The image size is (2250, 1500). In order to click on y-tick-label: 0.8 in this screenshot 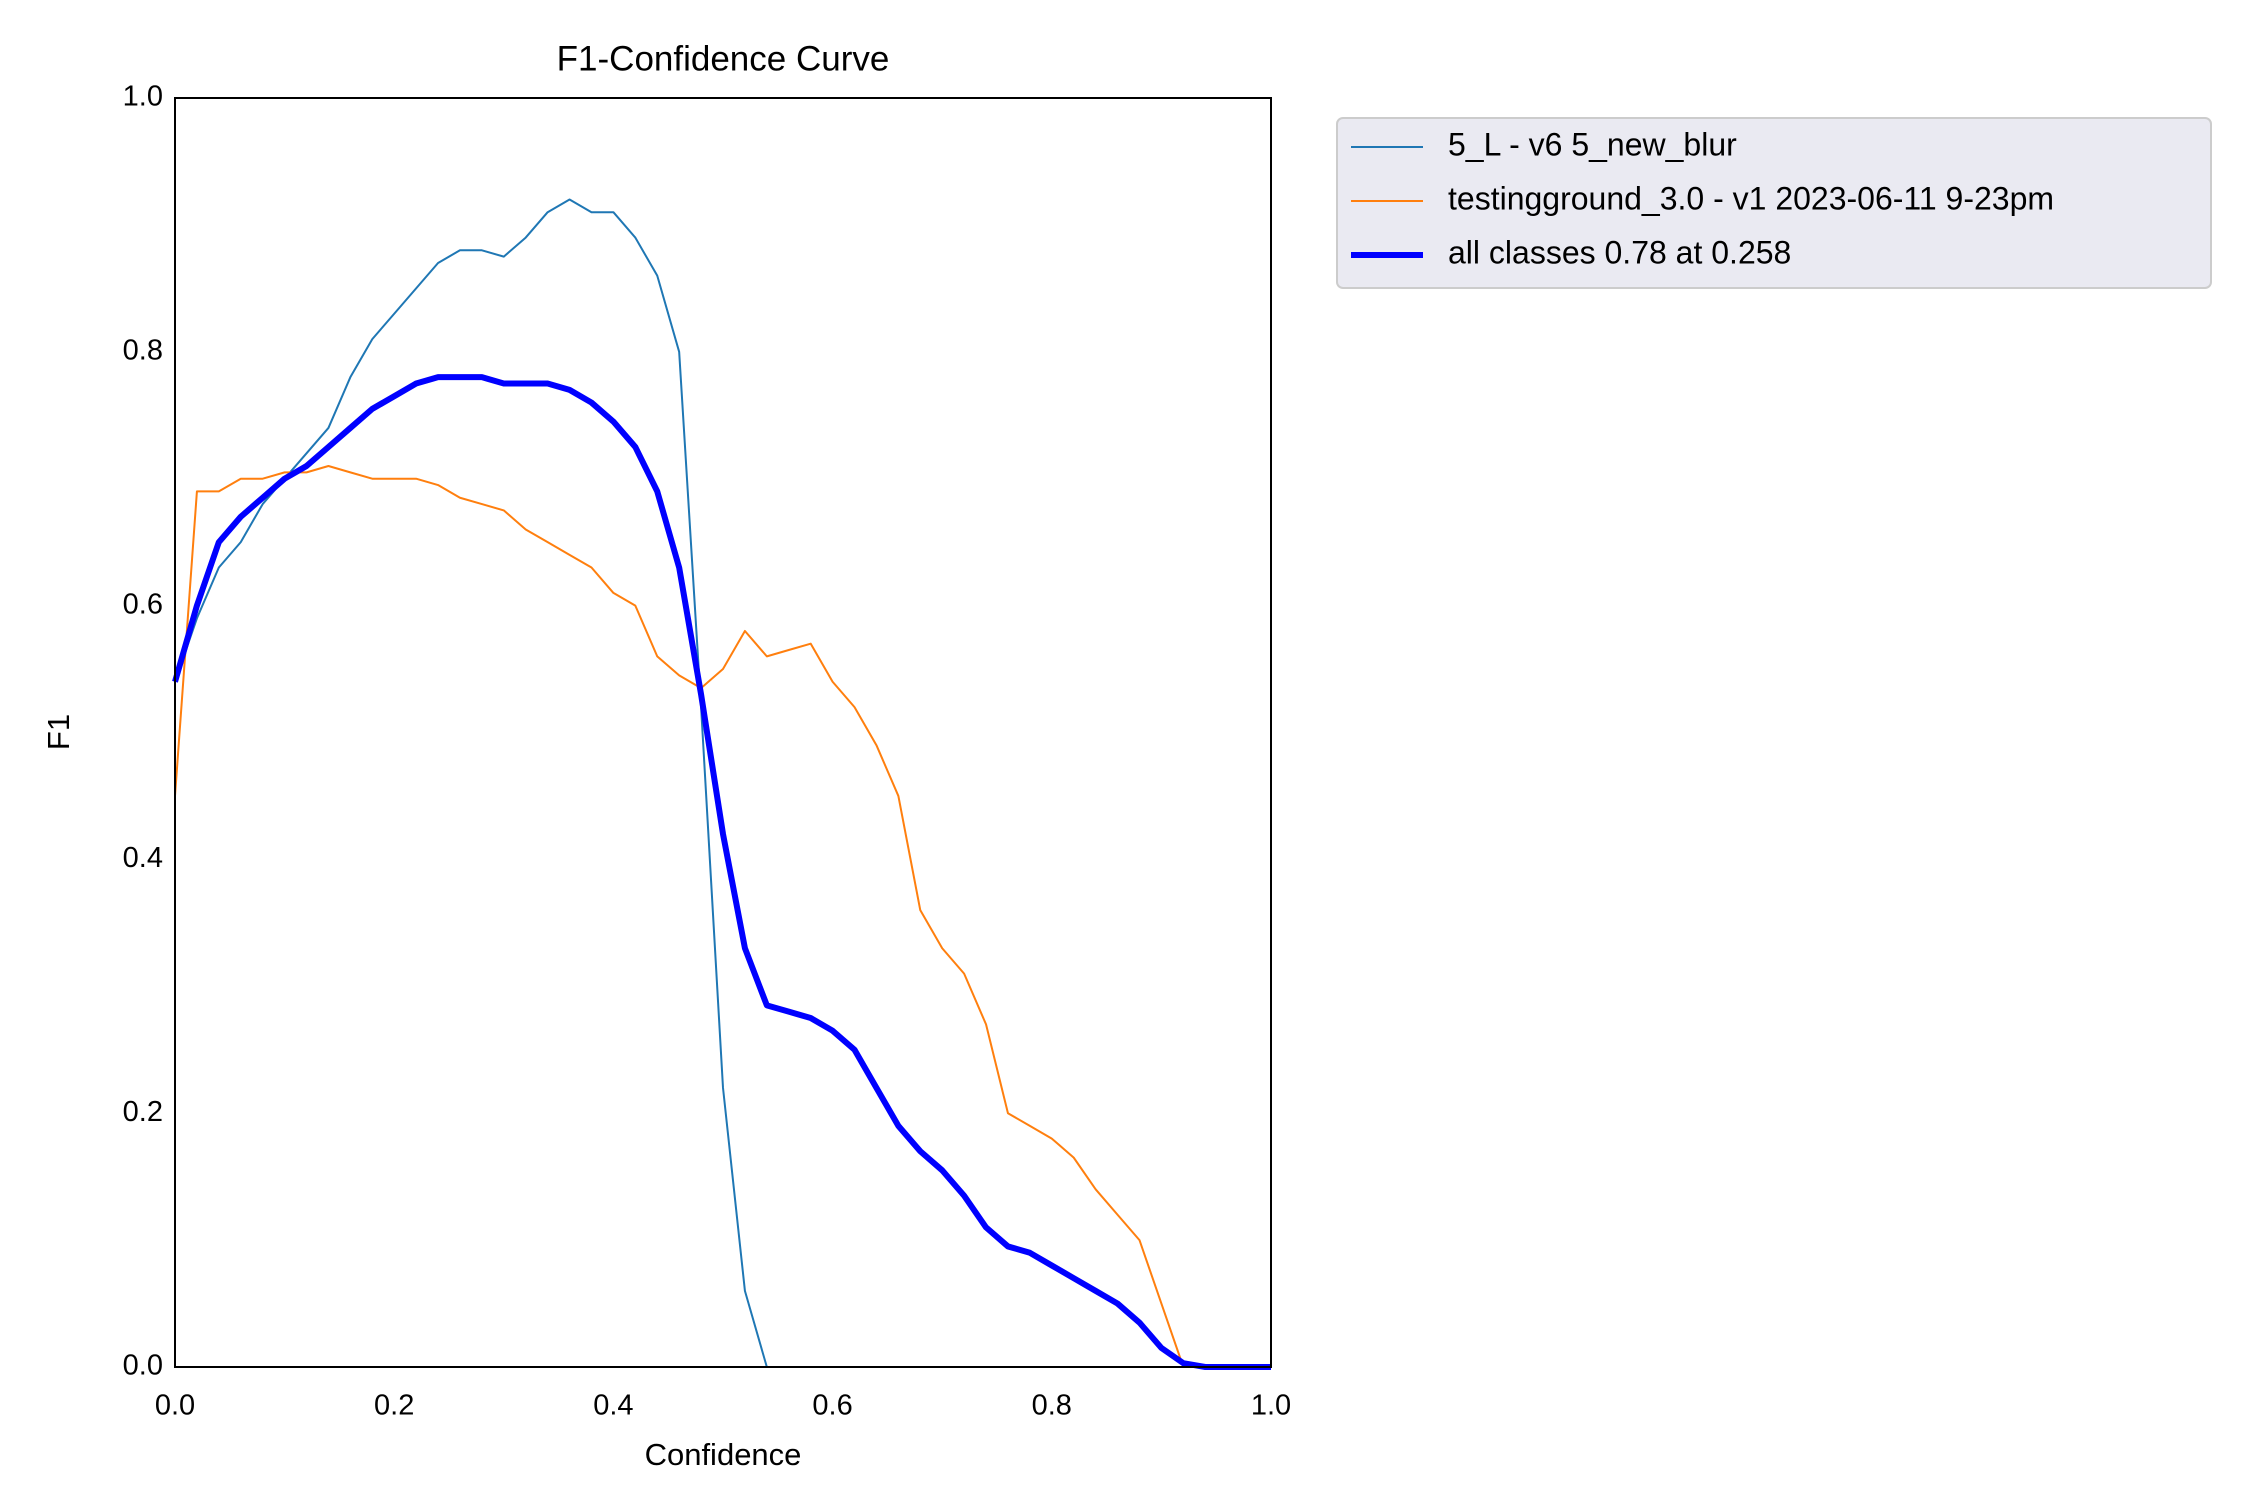, I will do `click(143, 350)`.